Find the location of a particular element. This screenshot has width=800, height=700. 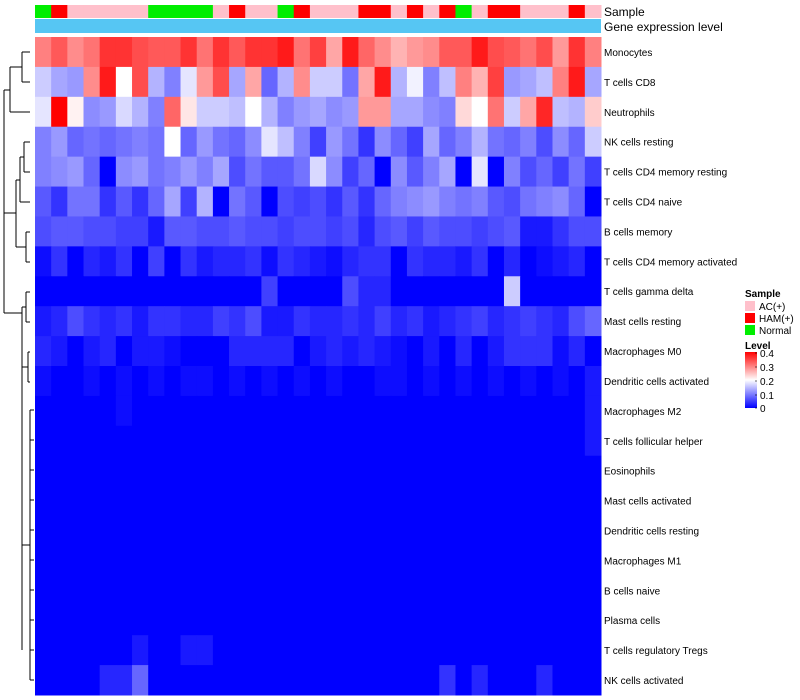

sample-annotation-label: Sample is located at coordinates (624, 12).